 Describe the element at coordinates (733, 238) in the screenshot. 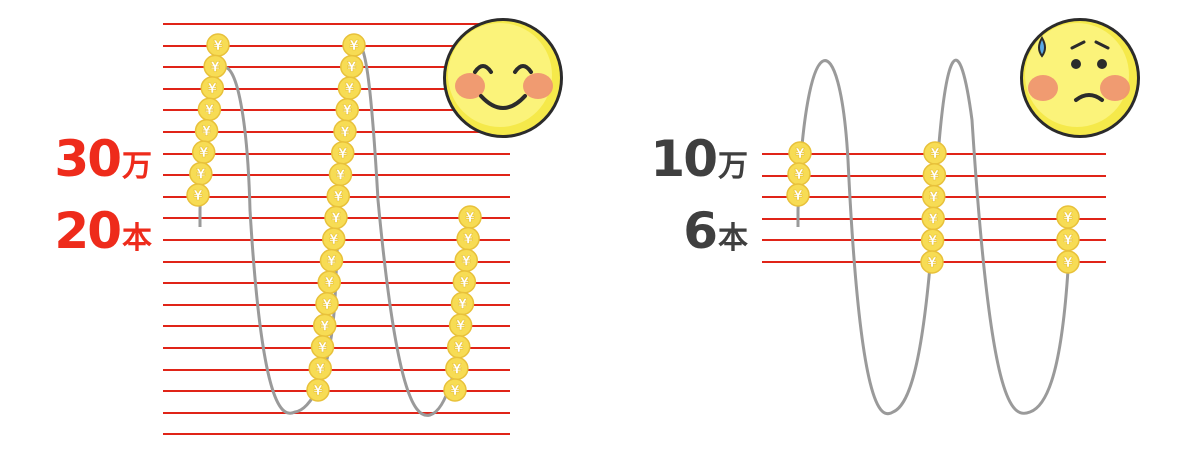

I see `right-count-unit: 本` at that location.